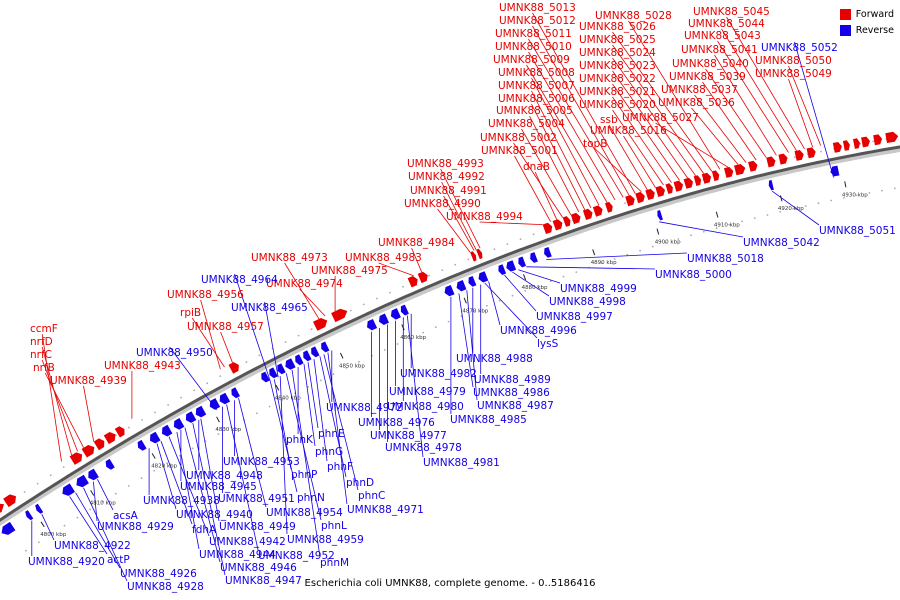 Image resolution: width=900 pixels, height=600 pixels. I want to click on reverse-gene-label: UMNK88_4947, so click(263, 581).